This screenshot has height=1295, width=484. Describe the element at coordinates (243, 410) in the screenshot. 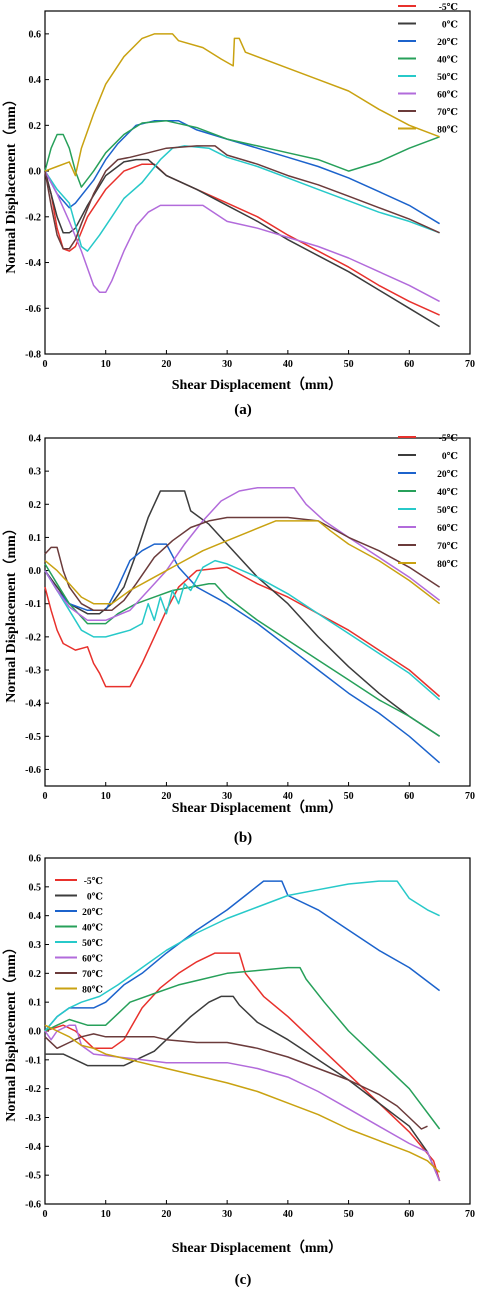

I see `panel-label: (a)` at that location.